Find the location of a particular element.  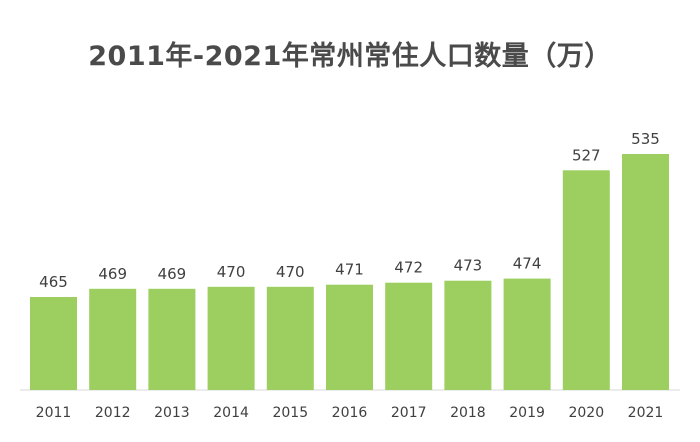

x-tick-label-2012: 2012 is located at coordinates (113, 413).